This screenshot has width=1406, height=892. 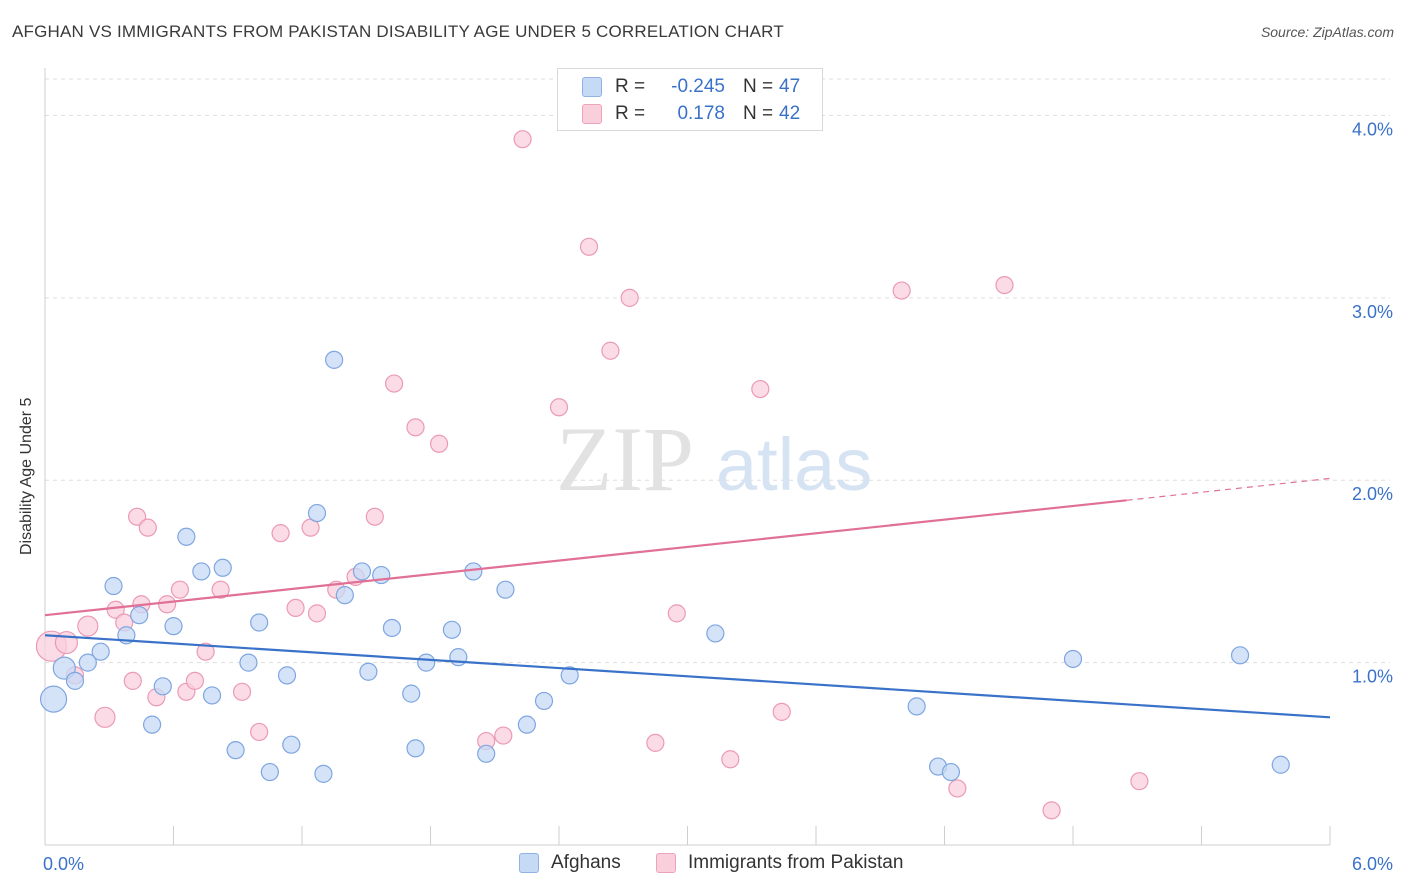 I want to click on watermark-zip: ZIP, so click(x=625, y=459).